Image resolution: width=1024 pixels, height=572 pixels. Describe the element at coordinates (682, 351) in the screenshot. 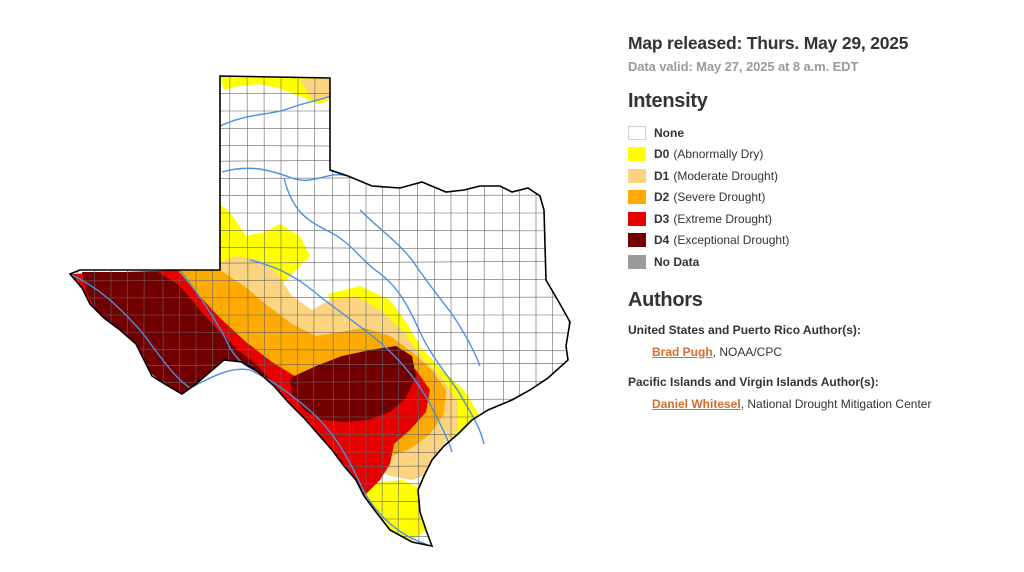

I see `us-author-link: Brad Pugh` at that location.